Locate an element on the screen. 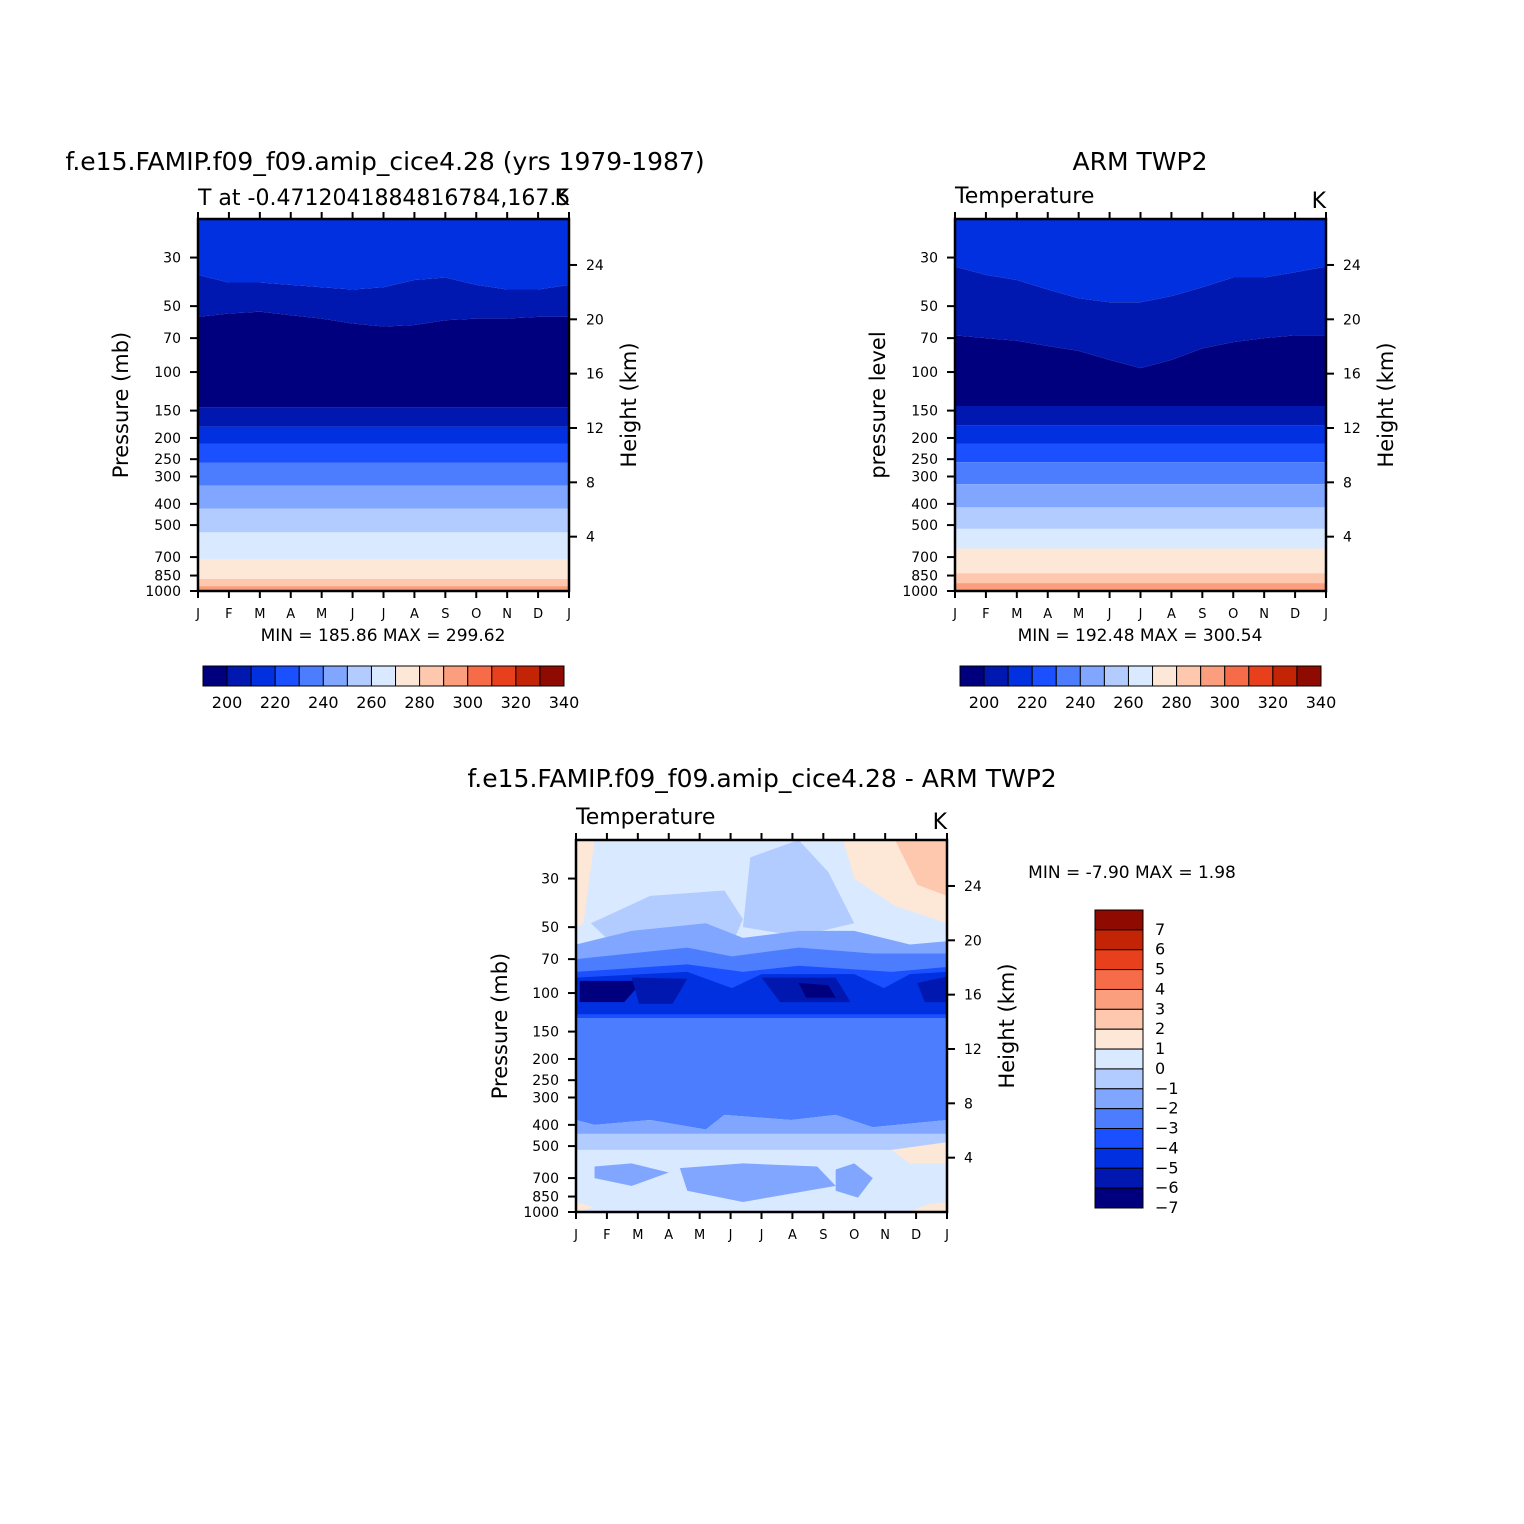  panel-a-units: K is located at coordinates (562, 198).